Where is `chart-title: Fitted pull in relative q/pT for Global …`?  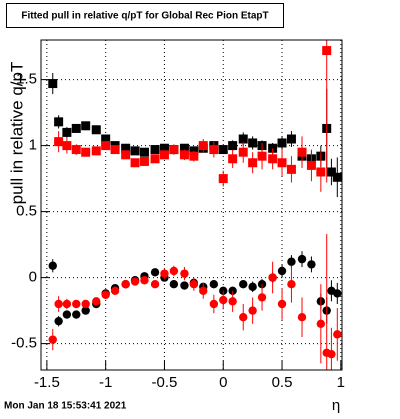
chart-title: Fitted pull in relative q/pT for Global … is located at coordinates (144, 16).